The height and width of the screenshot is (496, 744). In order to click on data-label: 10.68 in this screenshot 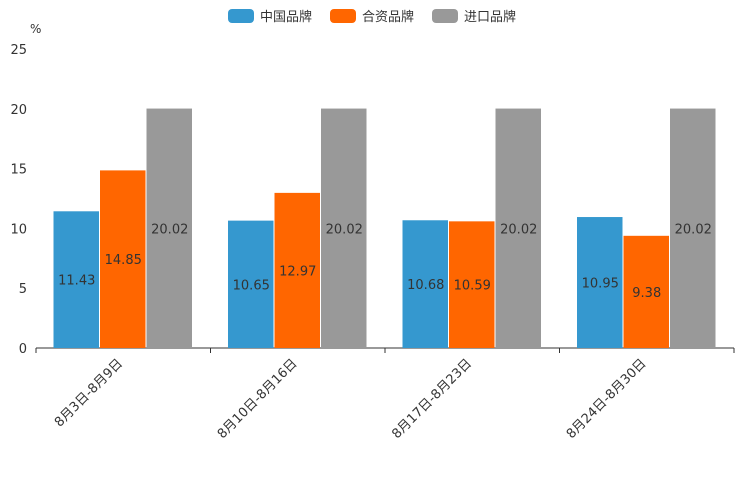, I will do `click(425, 285)`.